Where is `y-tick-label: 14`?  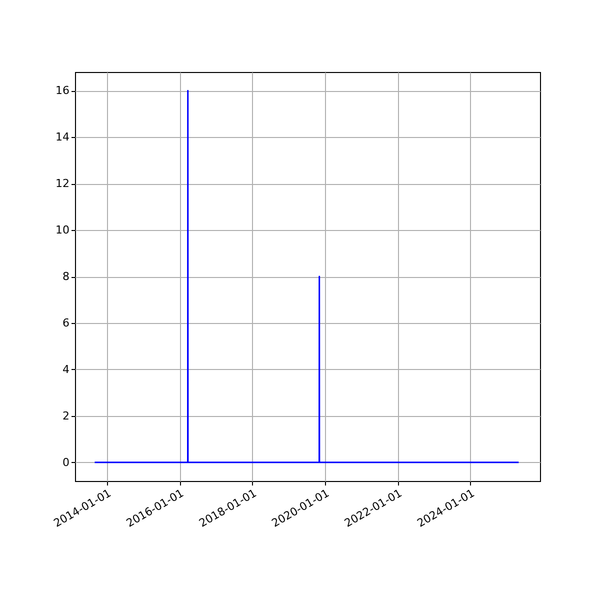 y-tick-label: 14 is located at coordinates (63, 137).